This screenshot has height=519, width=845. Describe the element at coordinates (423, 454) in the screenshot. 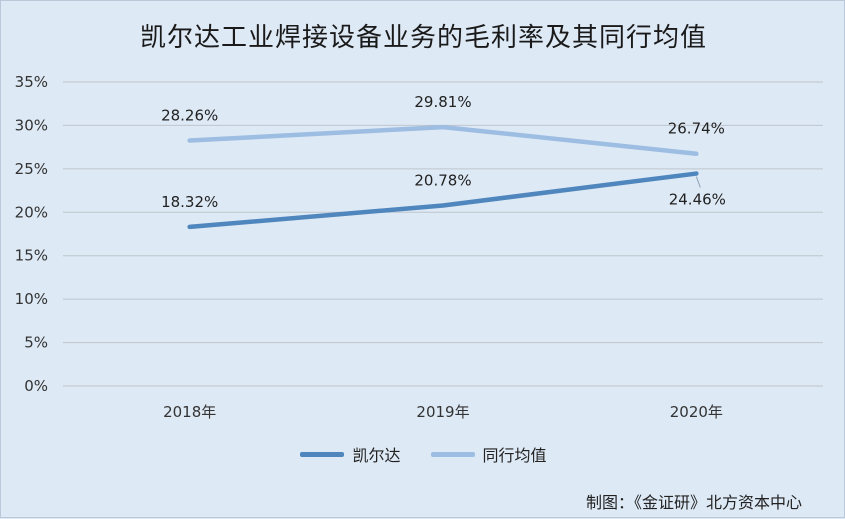

I see `legend: 凯尔达 同行均值` at that location.